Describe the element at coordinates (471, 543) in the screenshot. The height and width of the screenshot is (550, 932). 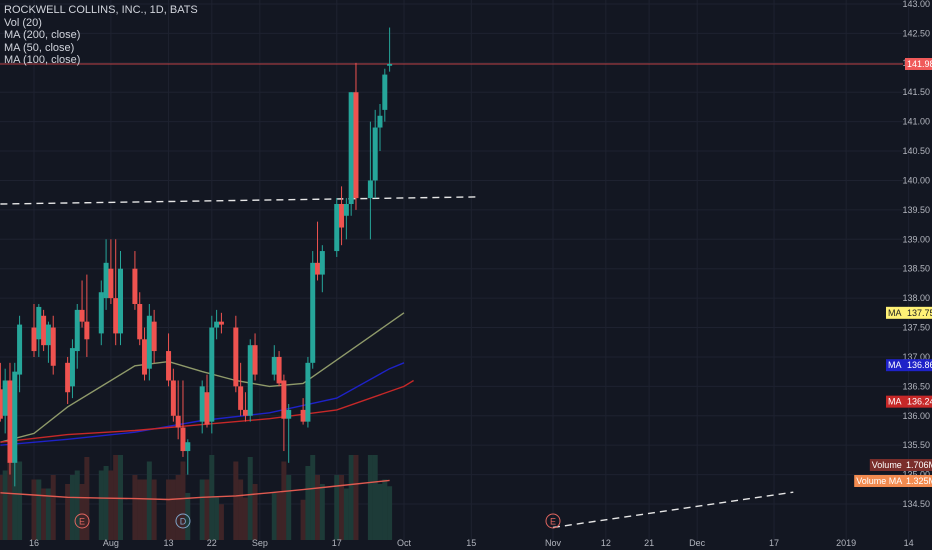
I see `time-axis: 16 Aug 13 22 Sep 17 Oct 15 Nov 12 21 Dec 17 2019 14` at that location.